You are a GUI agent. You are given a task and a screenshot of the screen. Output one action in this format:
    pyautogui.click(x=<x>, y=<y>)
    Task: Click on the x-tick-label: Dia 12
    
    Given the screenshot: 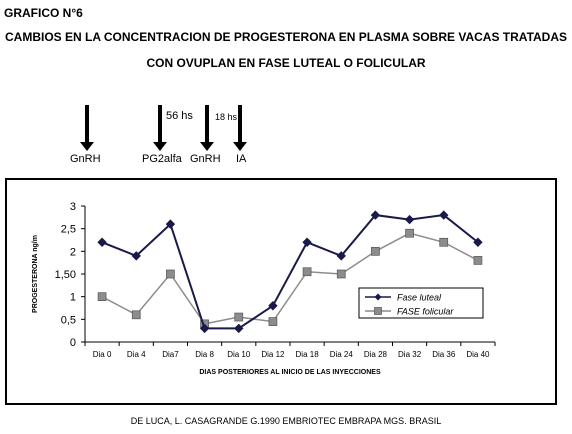 What is the action you would take?
    pyautogui.click(x=273, y=354)
    